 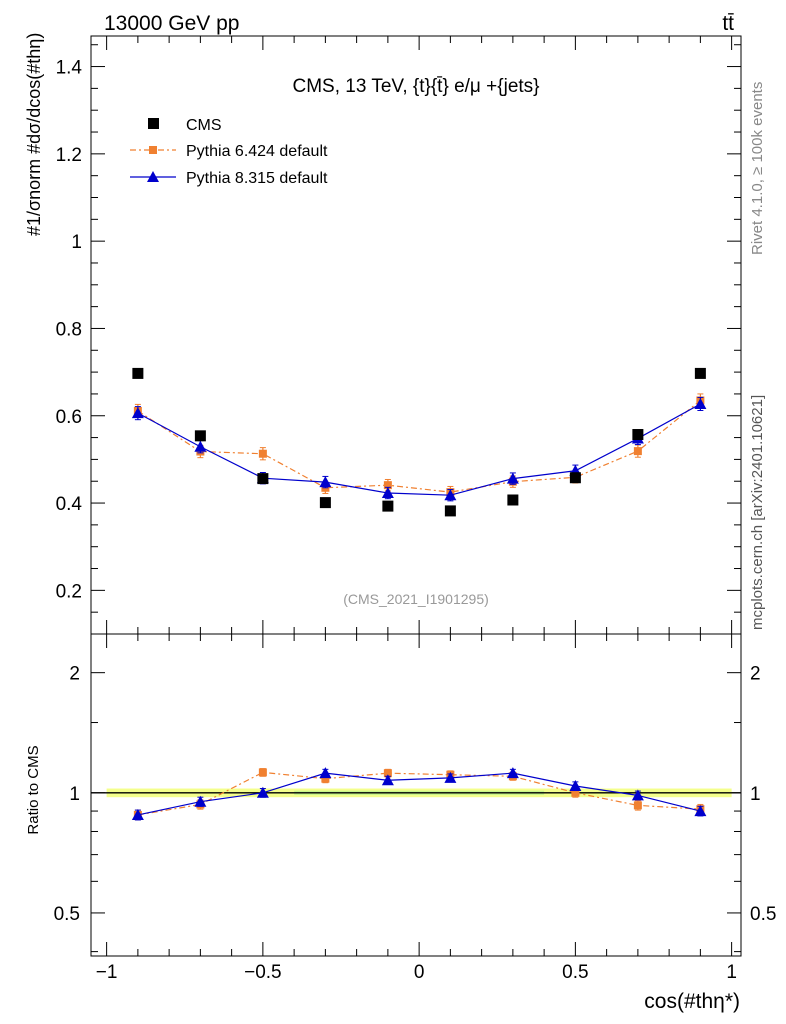 What do you see at coordinates (69, 68) in the screenshot?
I see `y-tick-label-main: 1.4` at bounding box center [69, 68].